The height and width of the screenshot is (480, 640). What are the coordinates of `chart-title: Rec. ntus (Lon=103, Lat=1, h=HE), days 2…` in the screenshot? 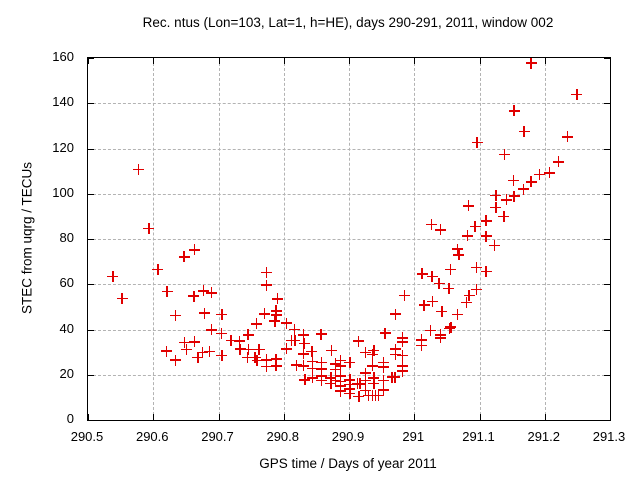 It's located at (348, 22).